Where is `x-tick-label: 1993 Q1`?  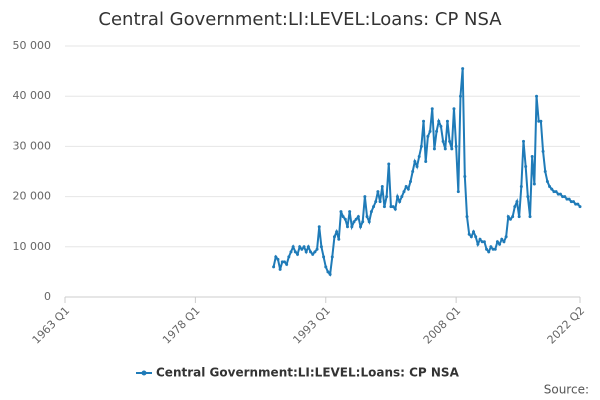
x-tick-label: 1993 Q1 is located at coordinates (311, 325).